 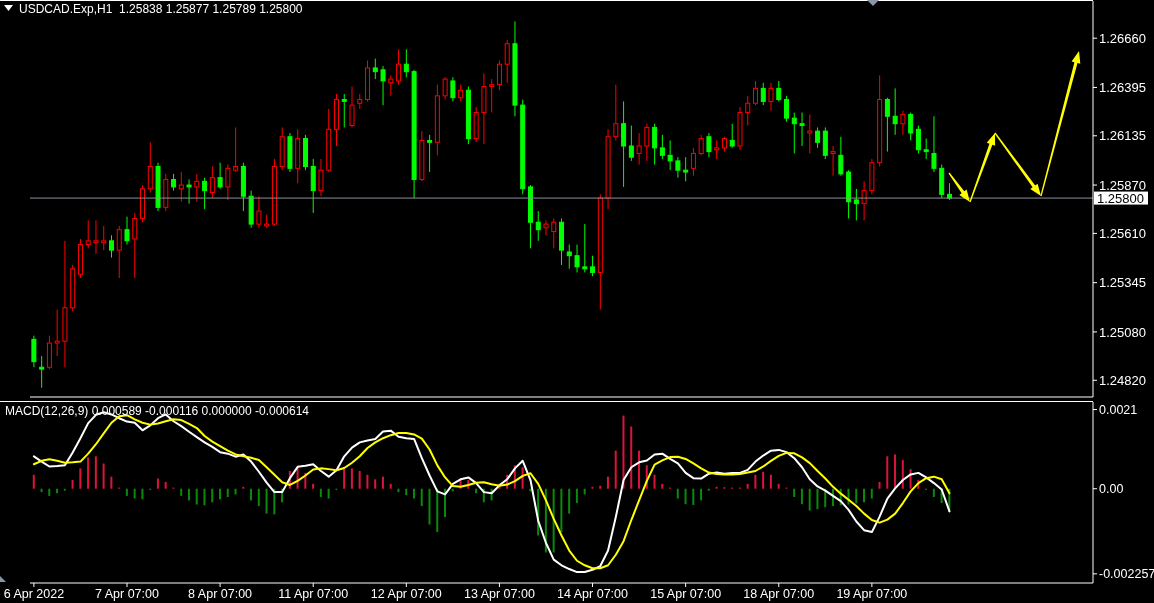 I want to click on ref-line-label: 1.25800, so click(x=1120, y=198).